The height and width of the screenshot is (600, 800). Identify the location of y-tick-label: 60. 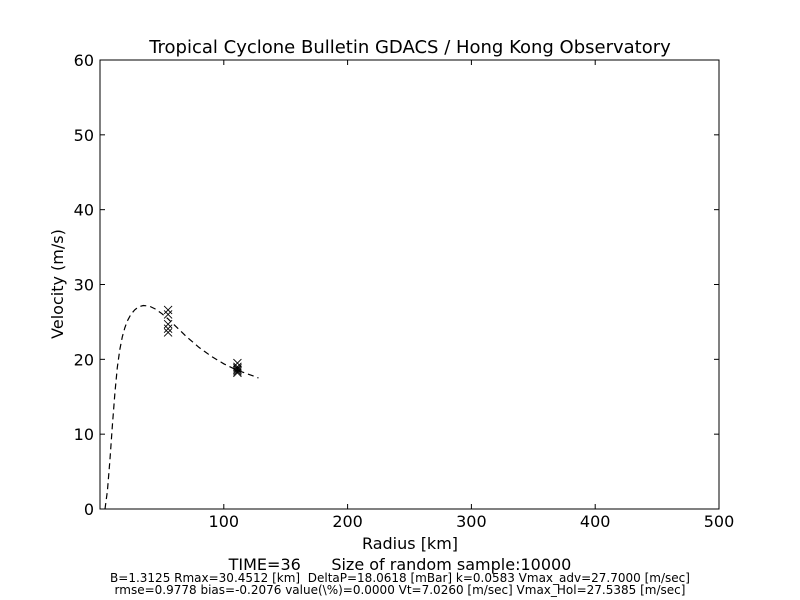
(84, 60).